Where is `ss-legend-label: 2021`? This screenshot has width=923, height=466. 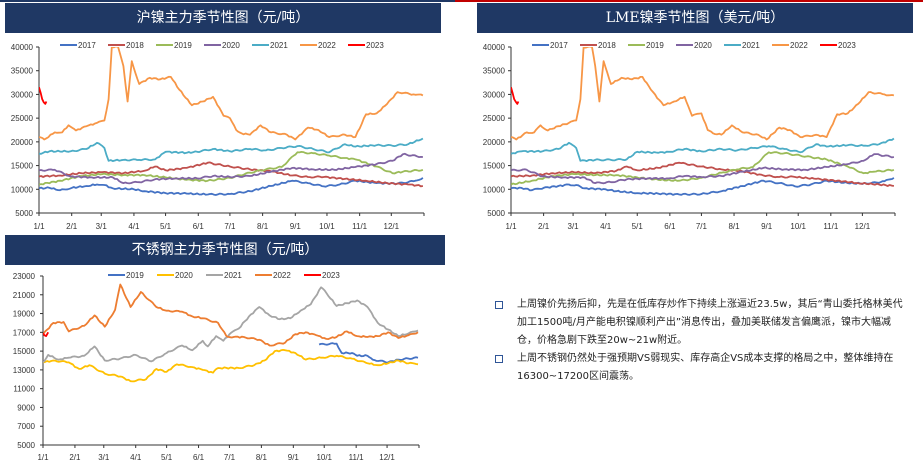 ss-legend-label: 2021 is located at coordinates (233, 275).